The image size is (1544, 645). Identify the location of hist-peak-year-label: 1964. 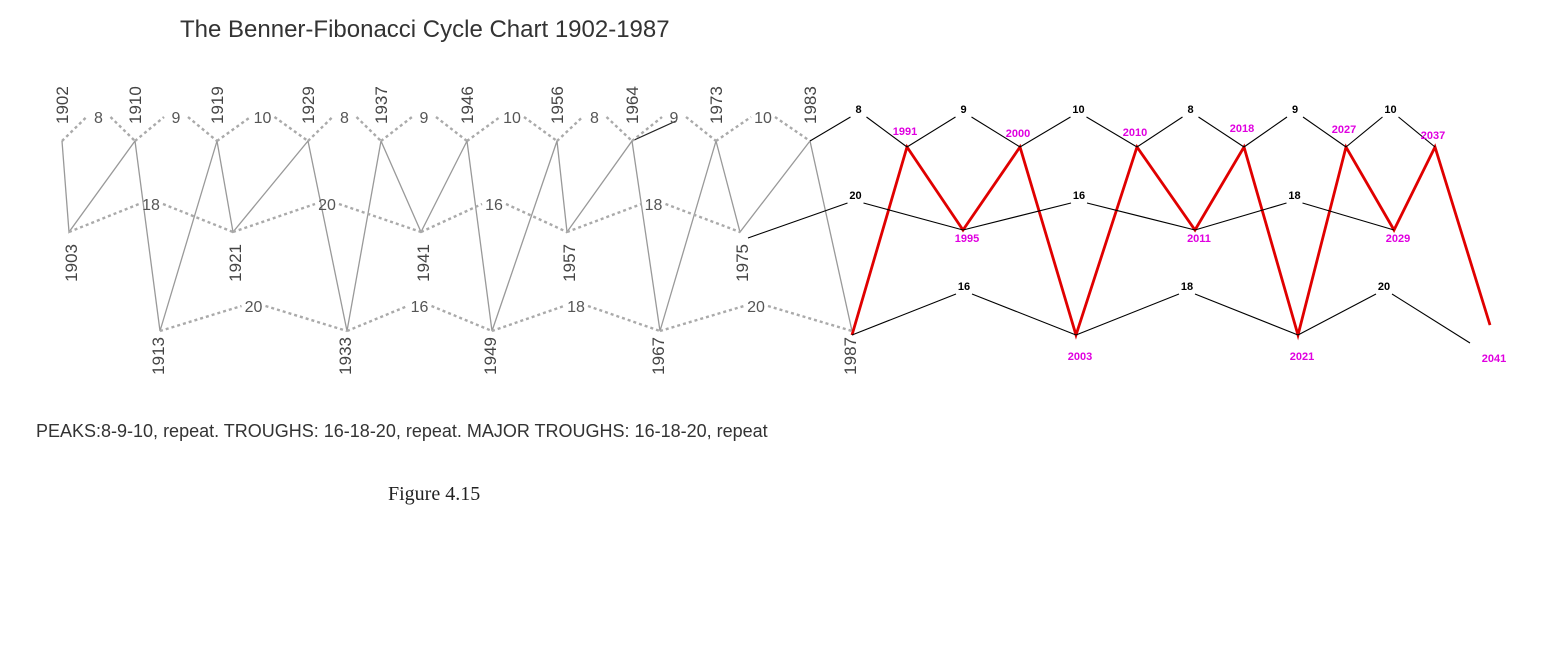
(632, 105).